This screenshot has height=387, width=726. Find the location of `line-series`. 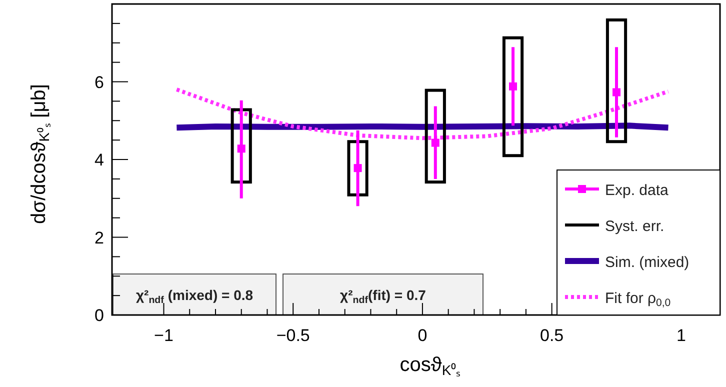

line-series is located at coordinates (422, 114).